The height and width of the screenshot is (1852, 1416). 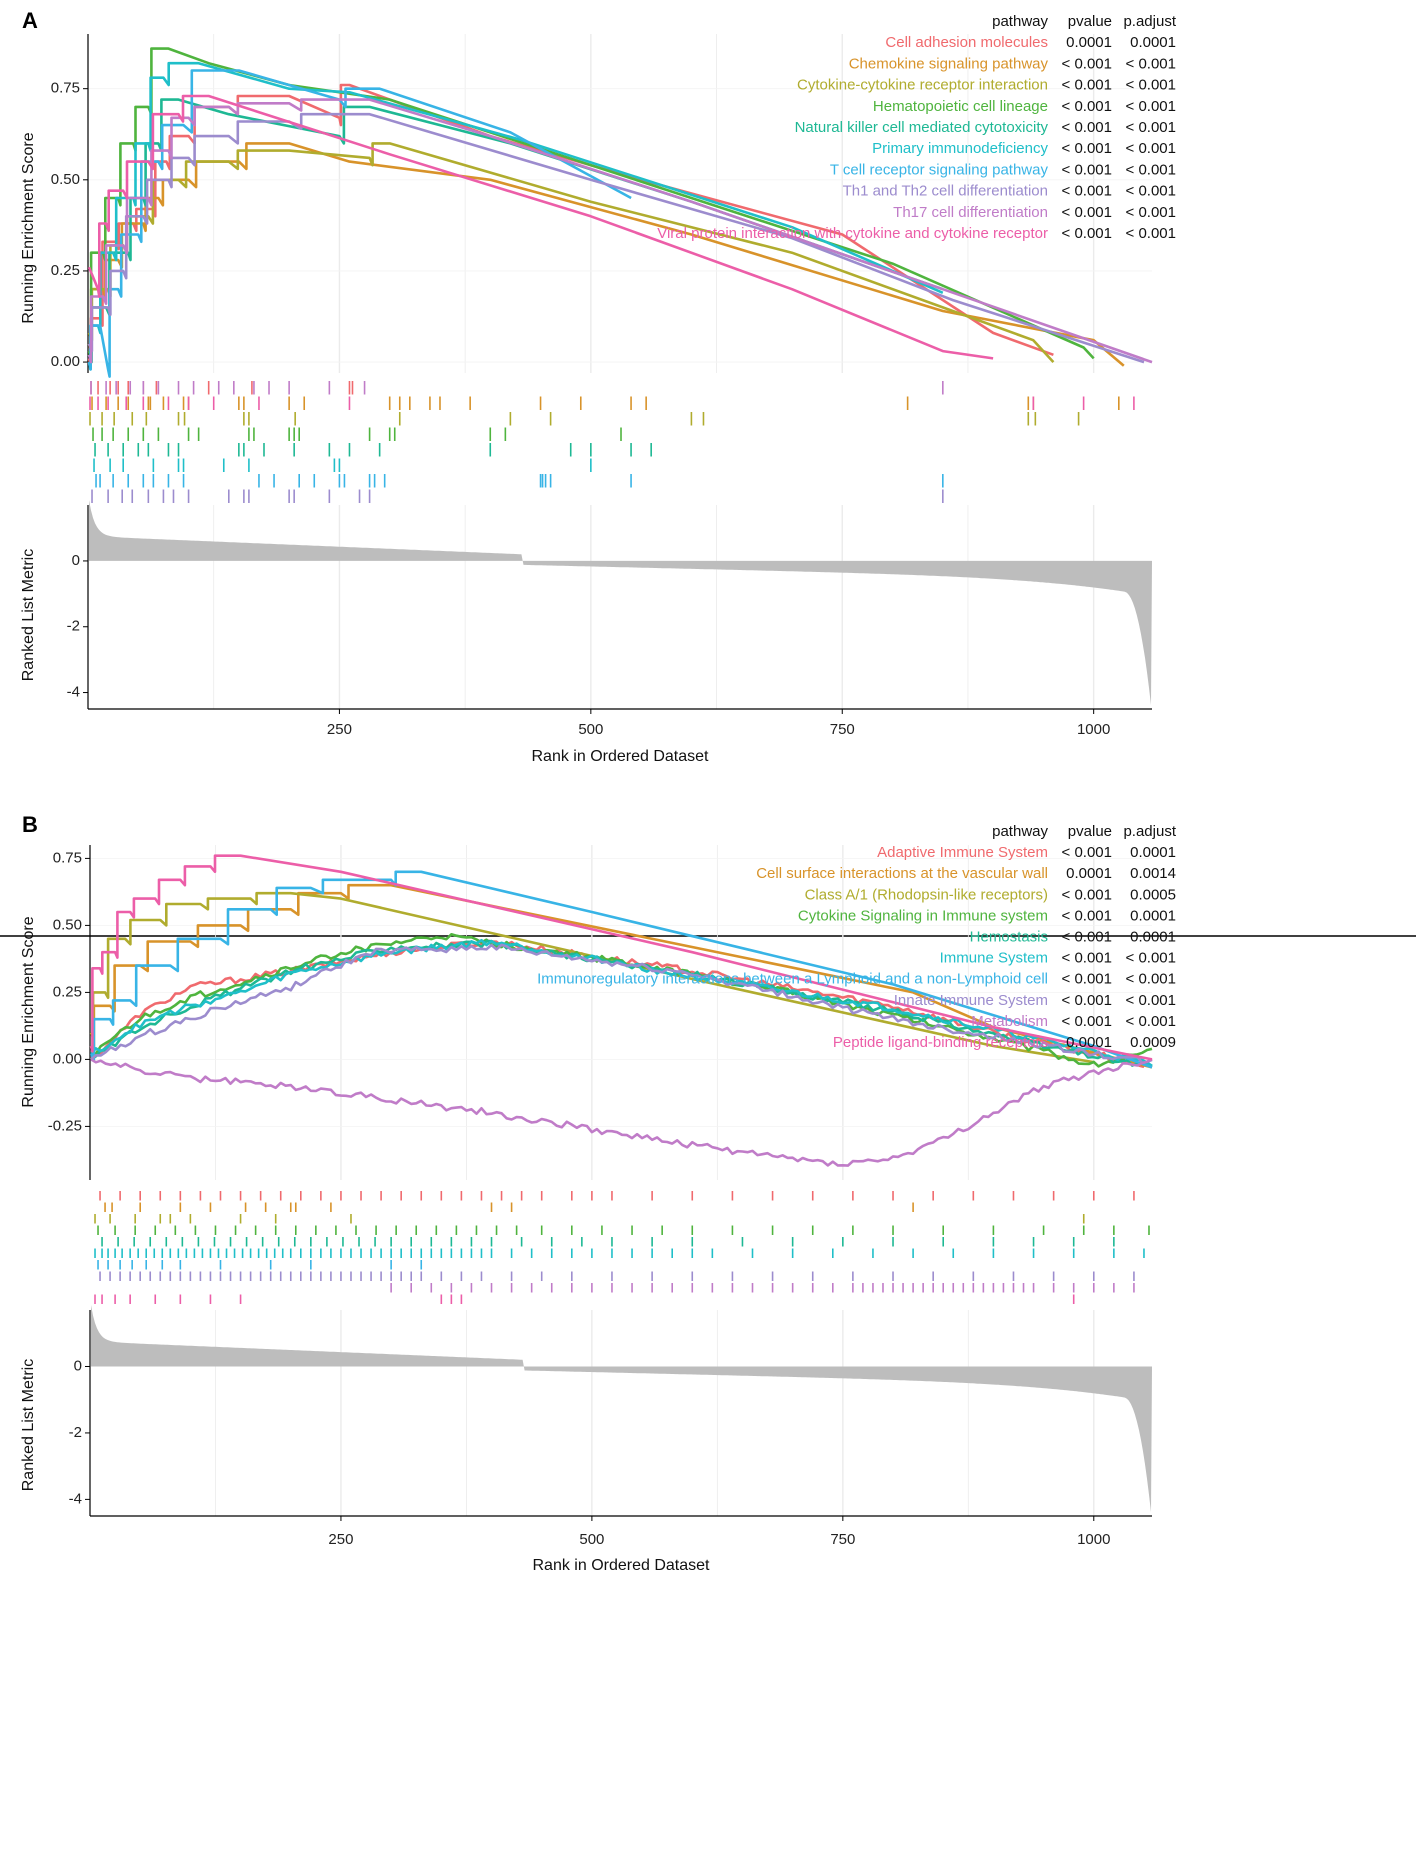 I want to click on legend-entry-name: Chemokine signaling pathway, so click(x=949, y=63).